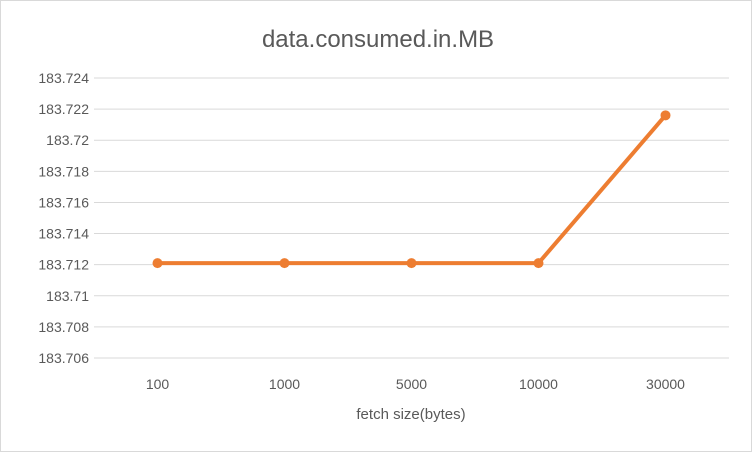  Describe the element at coordinates (665, 384) in the screenshot. I see `x-tick-label: 30000` at that location.